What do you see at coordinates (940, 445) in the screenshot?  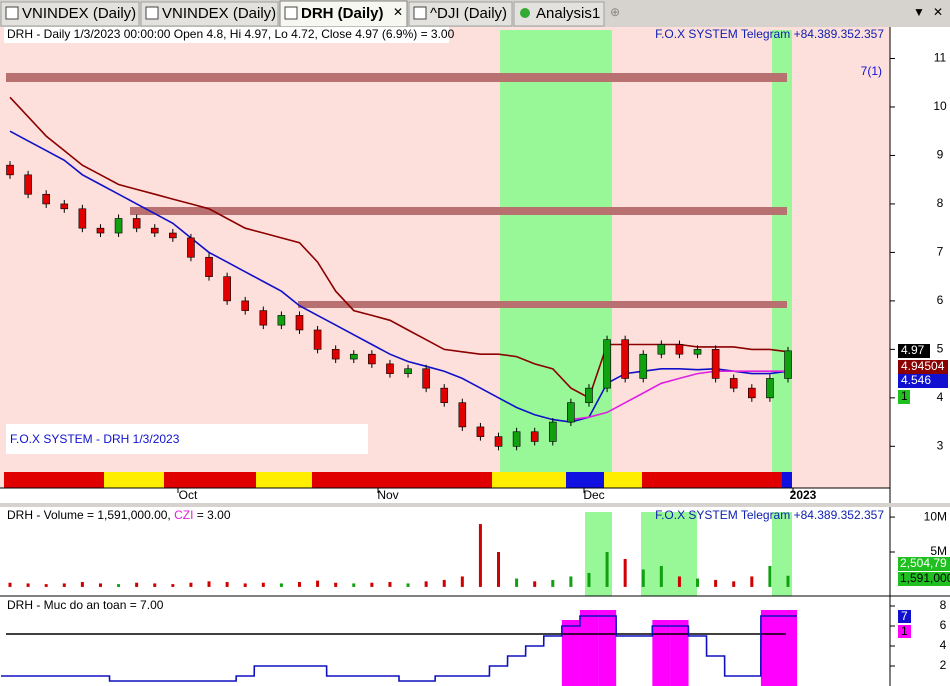 I see `y-tick-label: 3` at bounding box center [940, 445].